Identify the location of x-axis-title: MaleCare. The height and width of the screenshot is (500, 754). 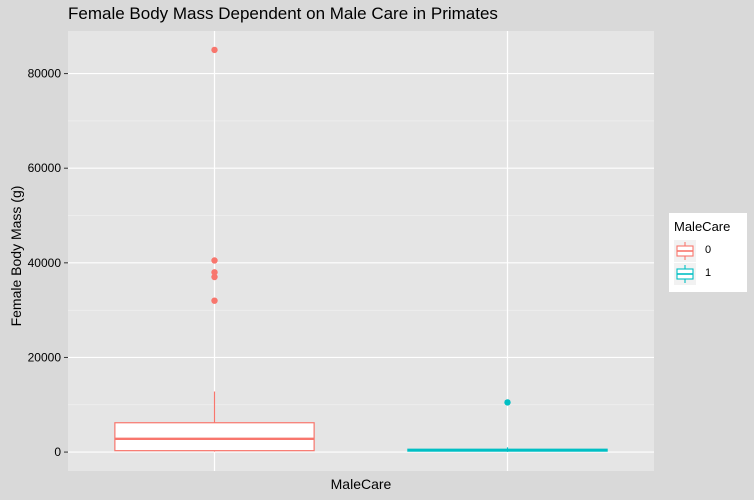
(361, 484).